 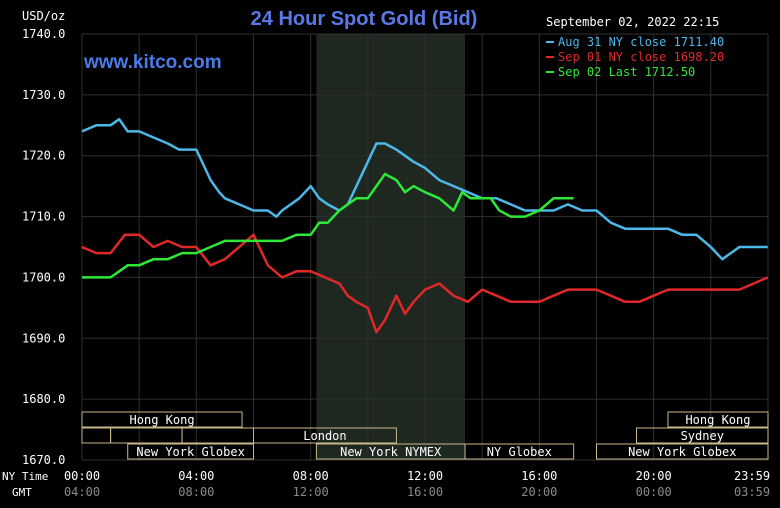 What do you see at coordinates (425, 476) in the screenshot?
I see `ny-time-tick: 12:00` at bounding box center [425, 476].